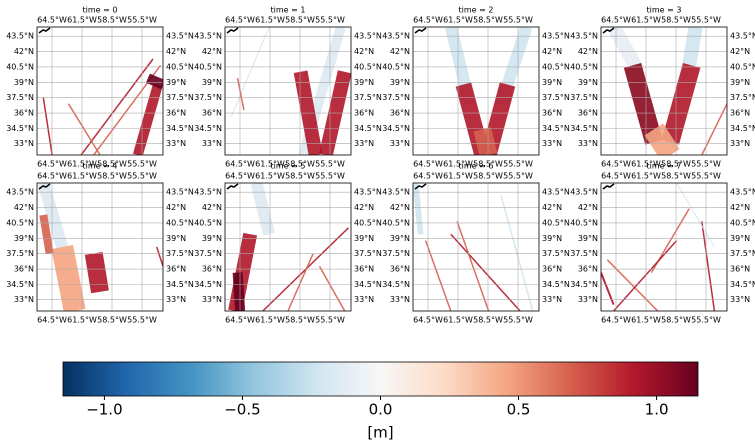  Describe the element at coordinates (519, 410) in the screenshot. I see `colorbar-tick-label: 0.5` at that location.